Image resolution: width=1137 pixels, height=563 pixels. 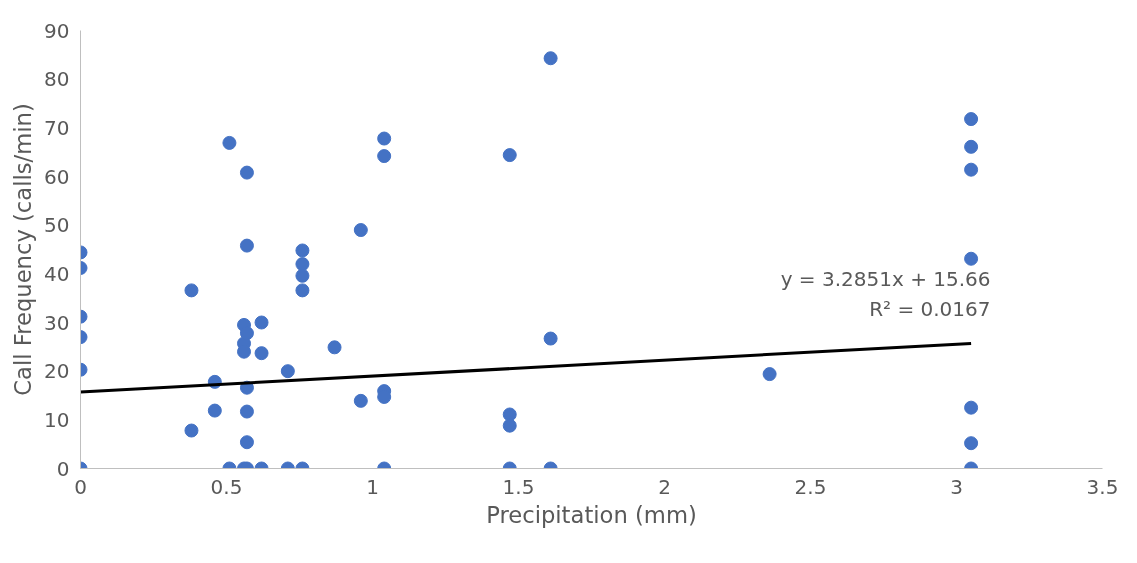 What do you see at coordinates (664, 486) in the screenshot?
I see `x-tick-label: 2` at bounding box center [664, 486].